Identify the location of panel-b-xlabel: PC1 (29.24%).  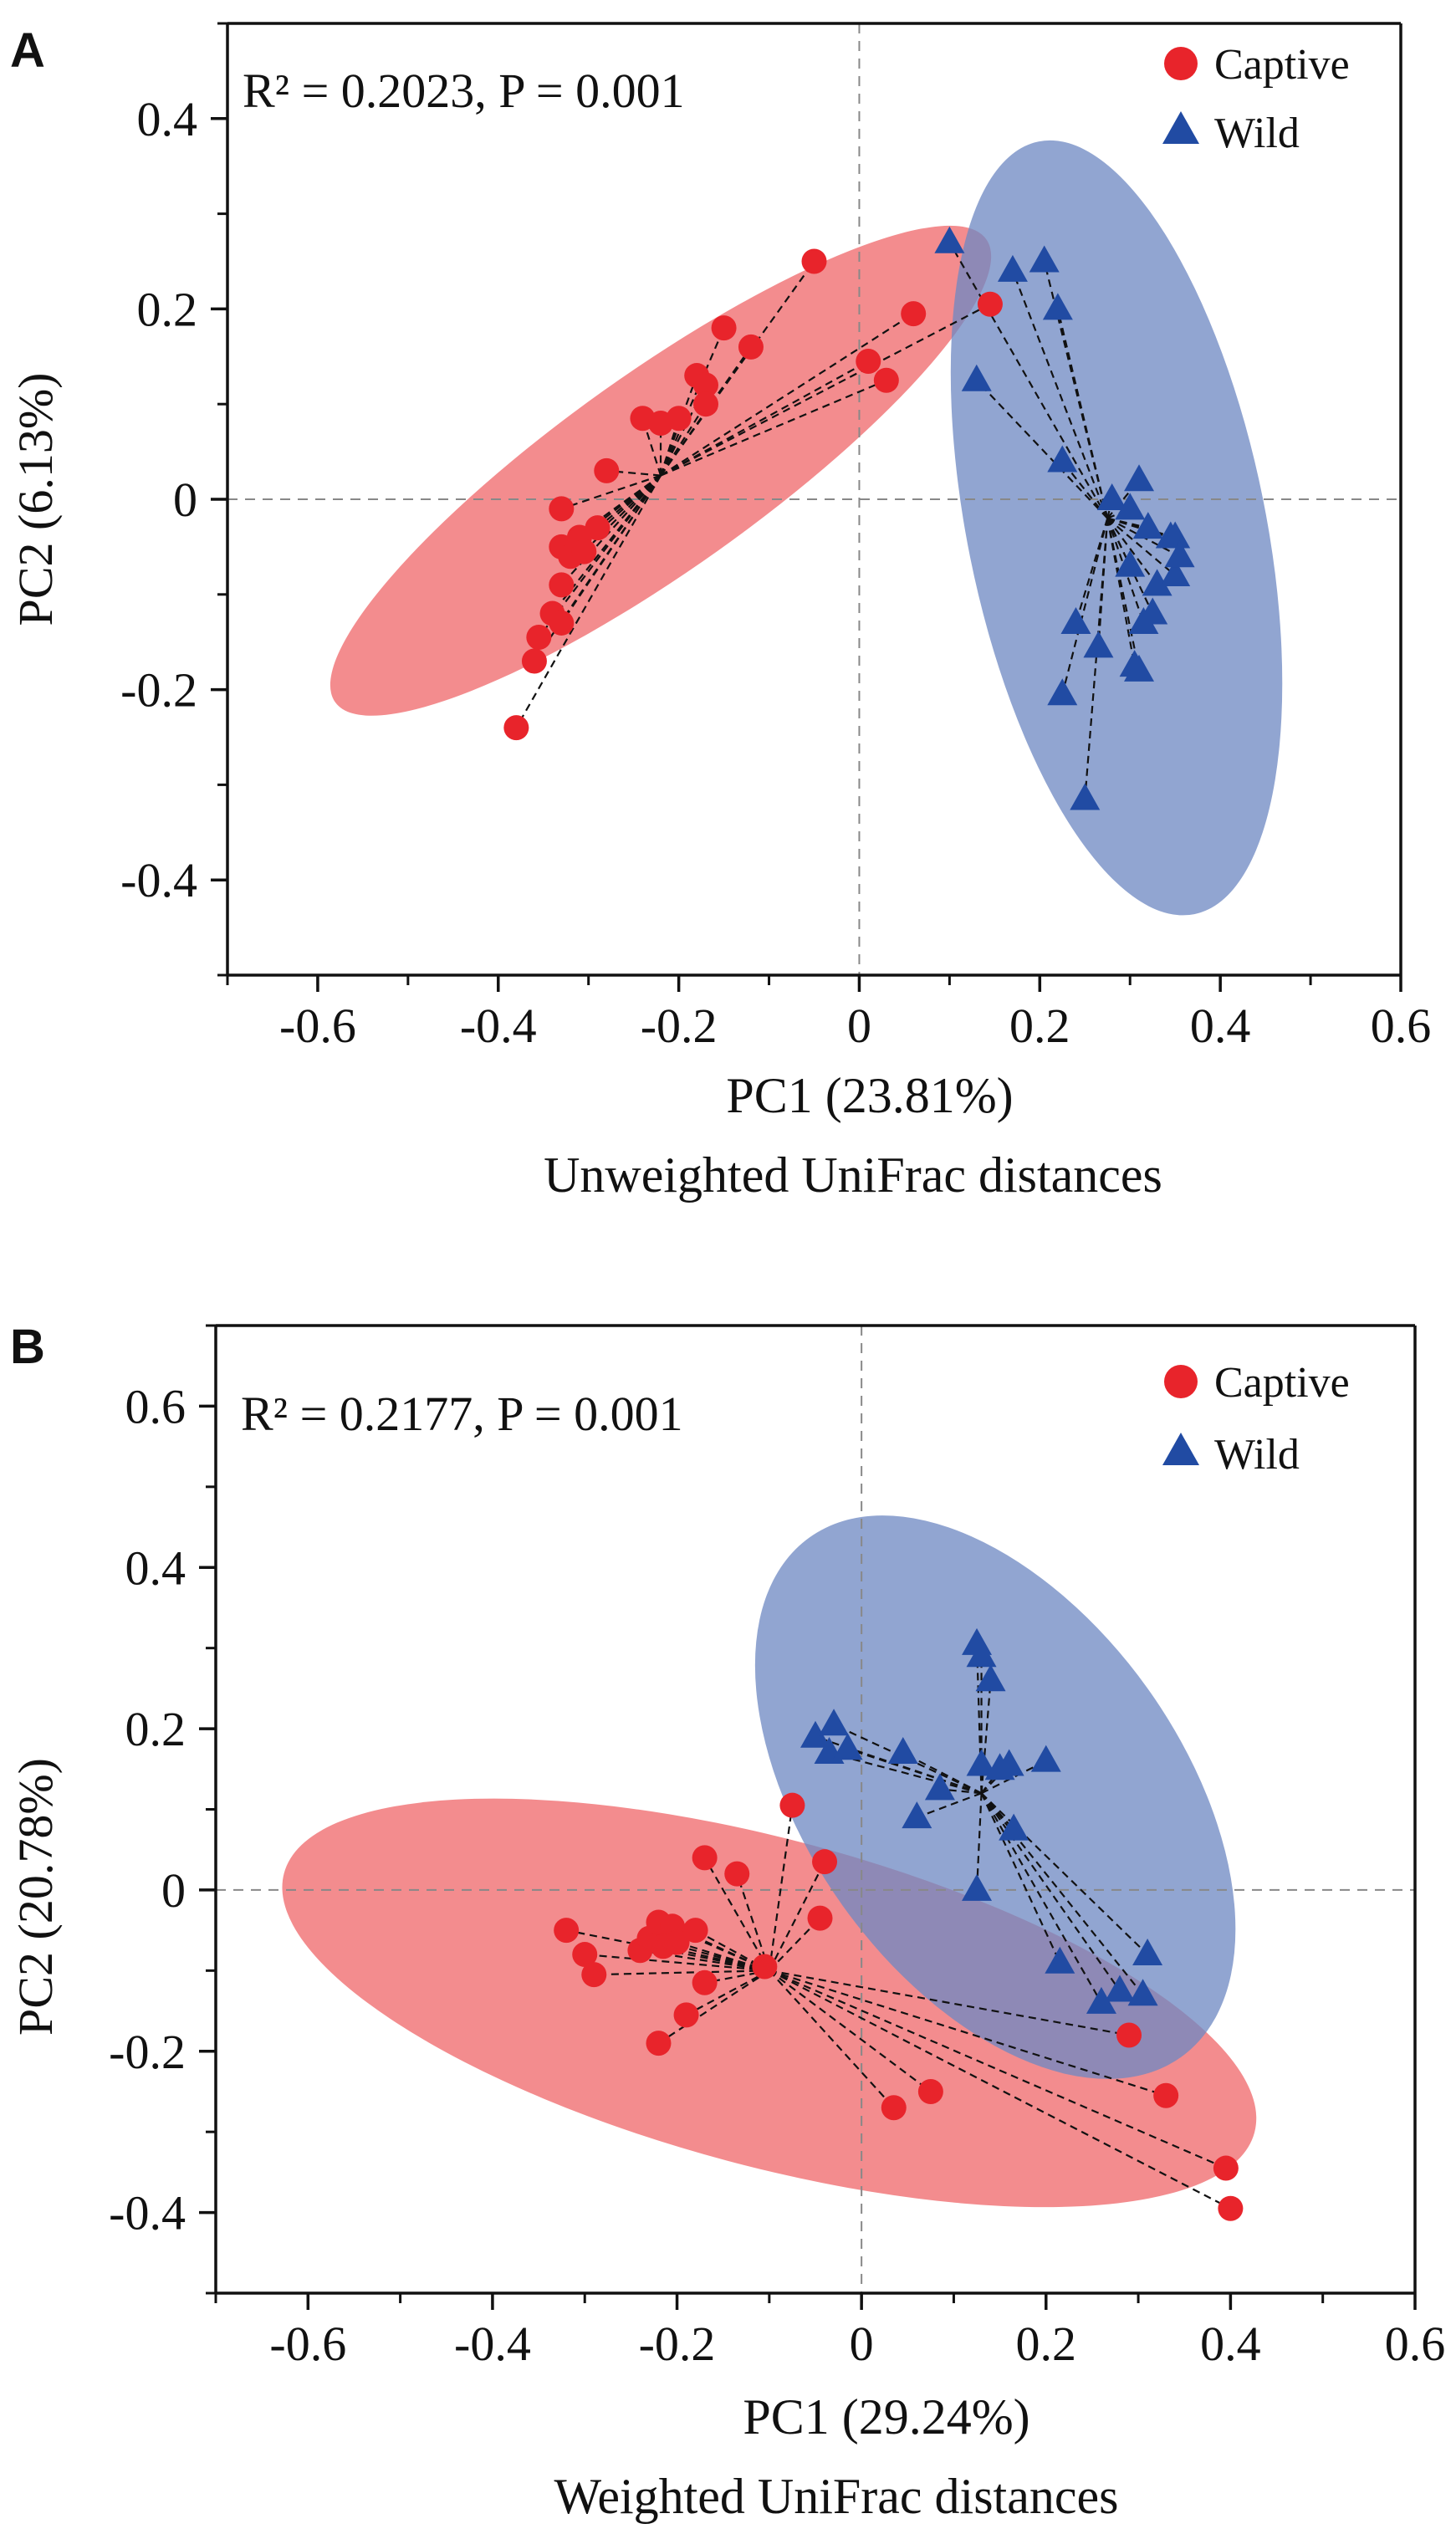
(886, 2417).